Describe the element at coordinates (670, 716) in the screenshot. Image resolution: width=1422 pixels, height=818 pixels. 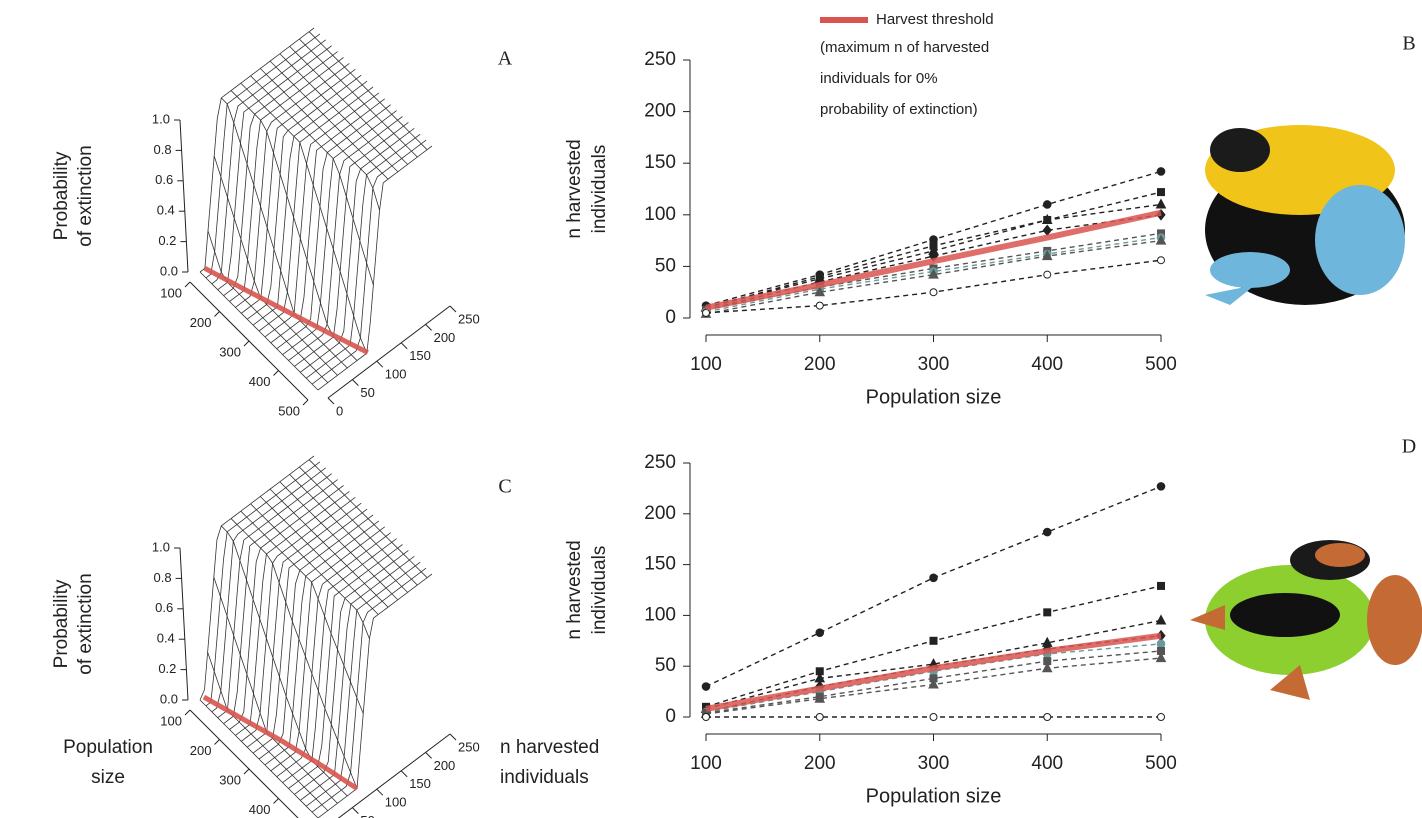
I see `y-tick-label: 0` at that location.